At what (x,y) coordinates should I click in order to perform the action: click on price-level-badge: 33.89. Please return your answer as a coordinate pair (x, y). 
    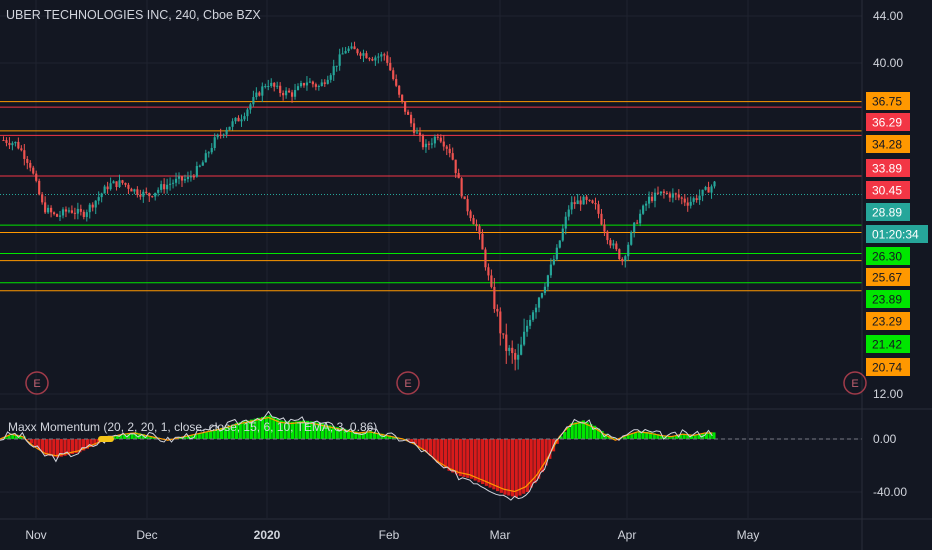
    Looking at the image, I should click on (888, 168).